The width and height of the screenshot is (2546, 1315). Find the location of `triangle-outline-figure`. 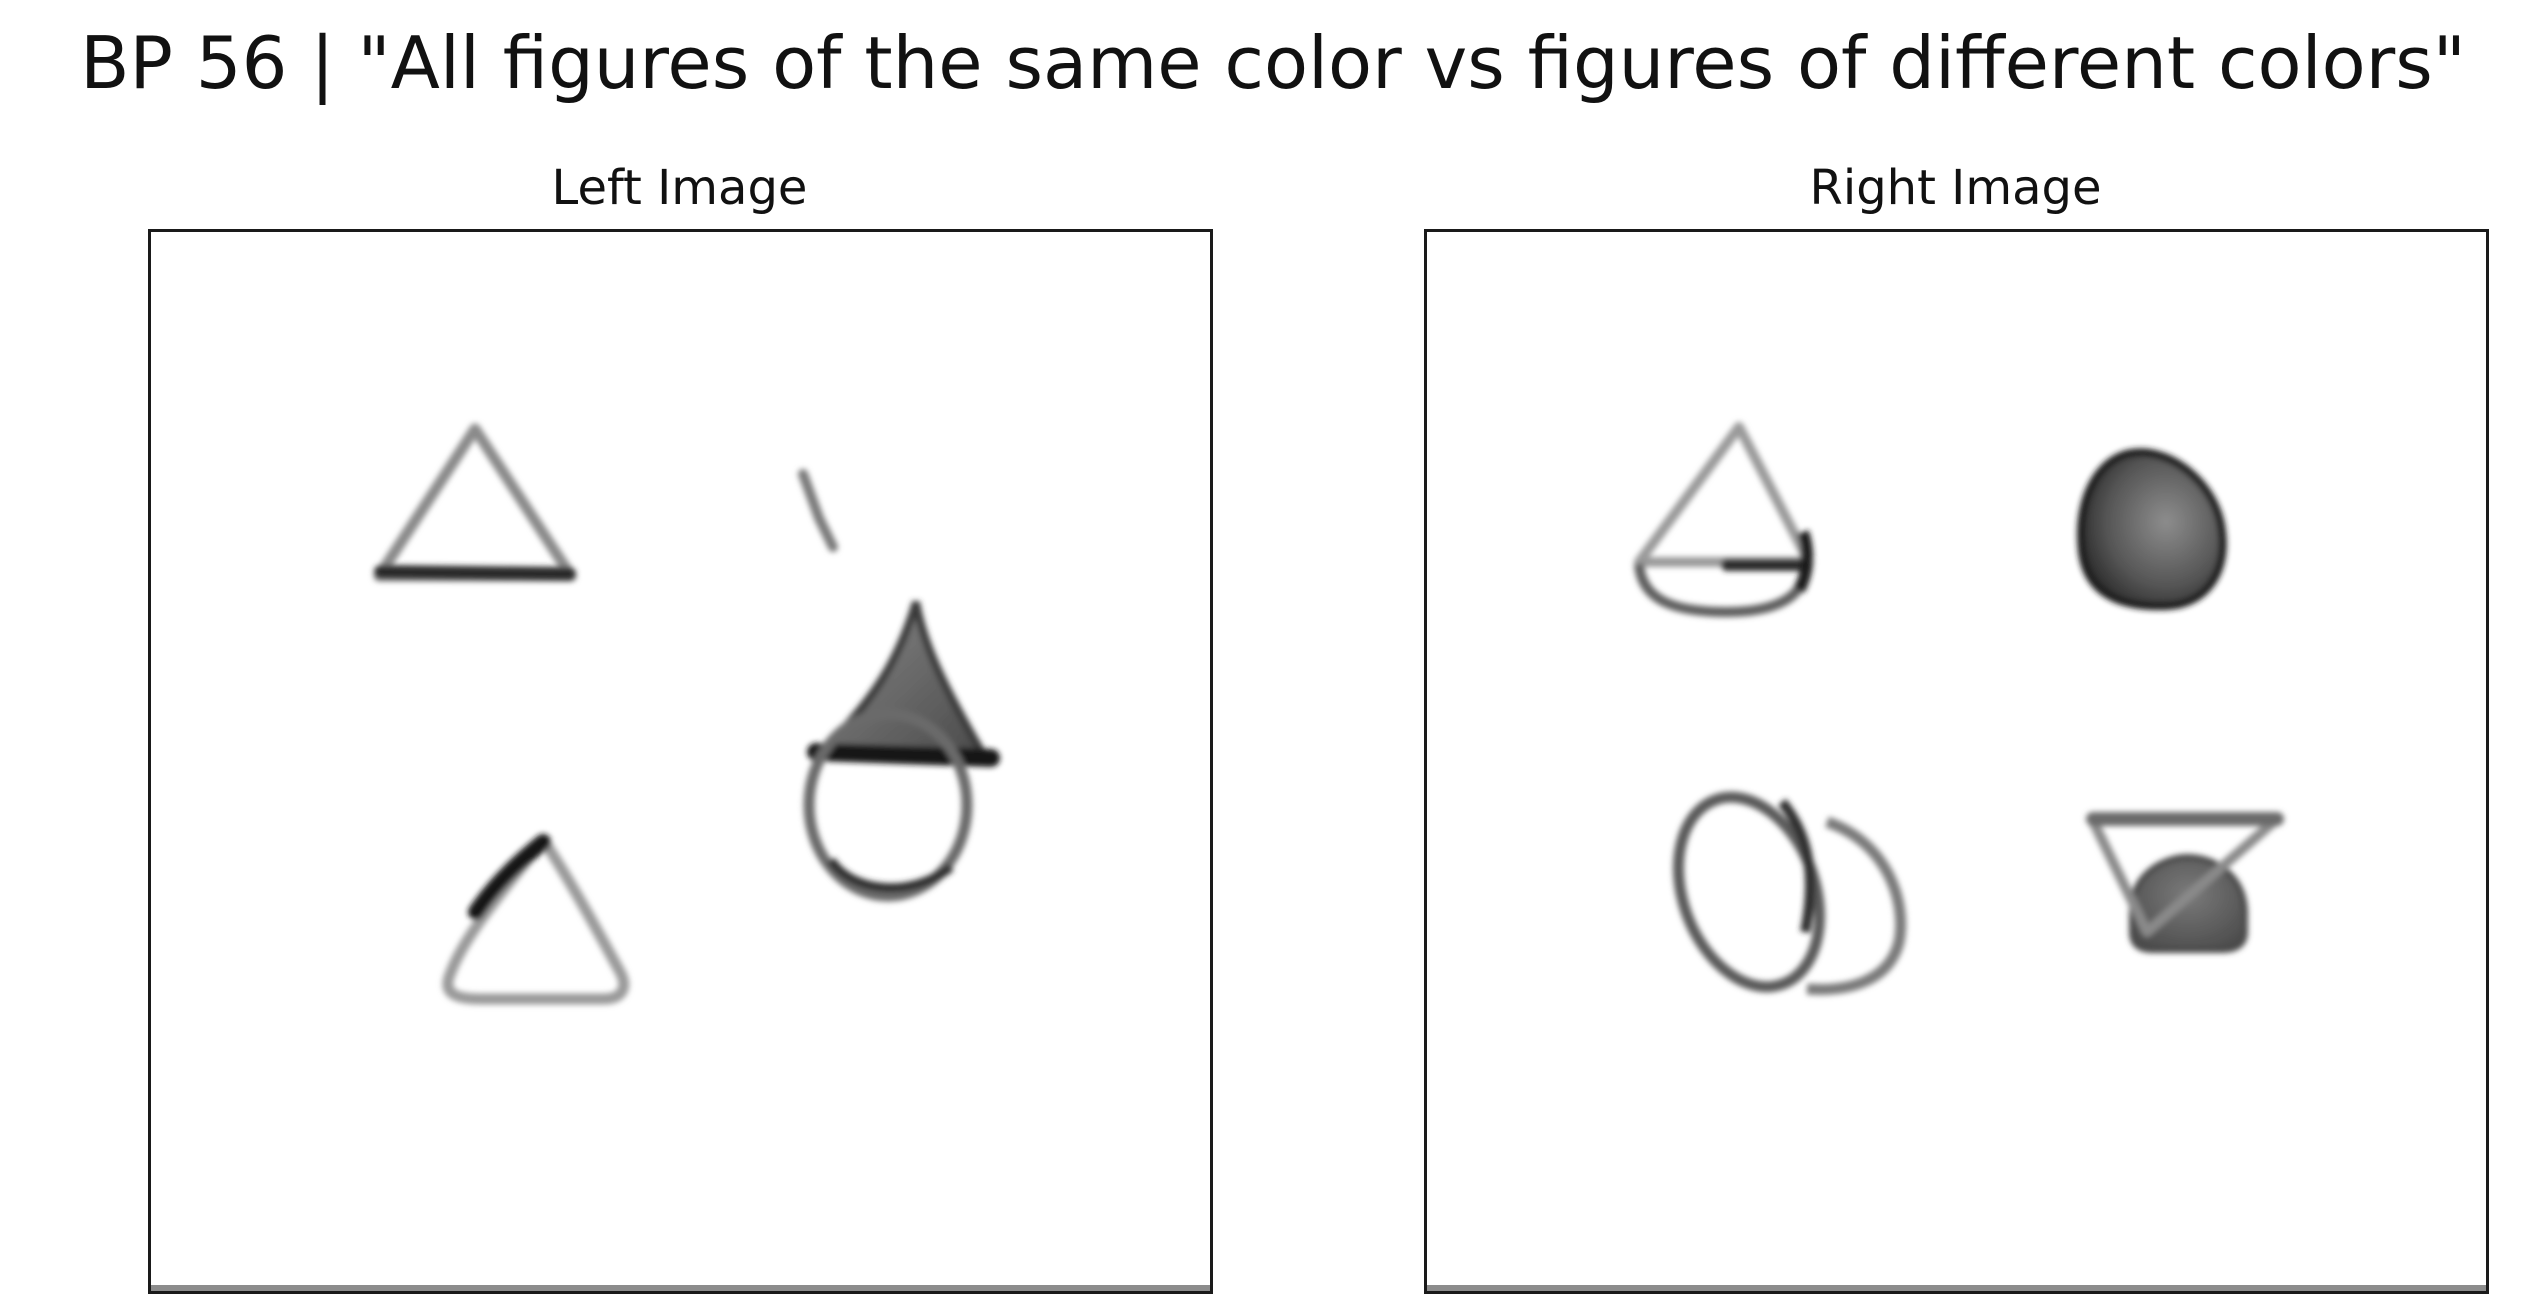

triangle-outline-figure is located at coordinates (475, 502).